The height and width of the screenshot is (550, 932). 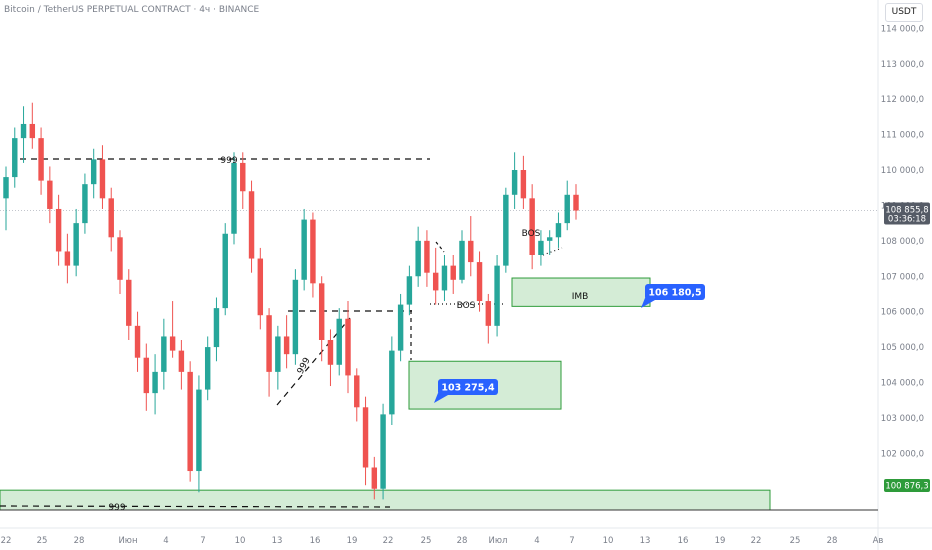 What do you see at coordinates (127, 541) in the screenshot?
I see `x-tick-label: Июн` at bounding box center [127, 541].